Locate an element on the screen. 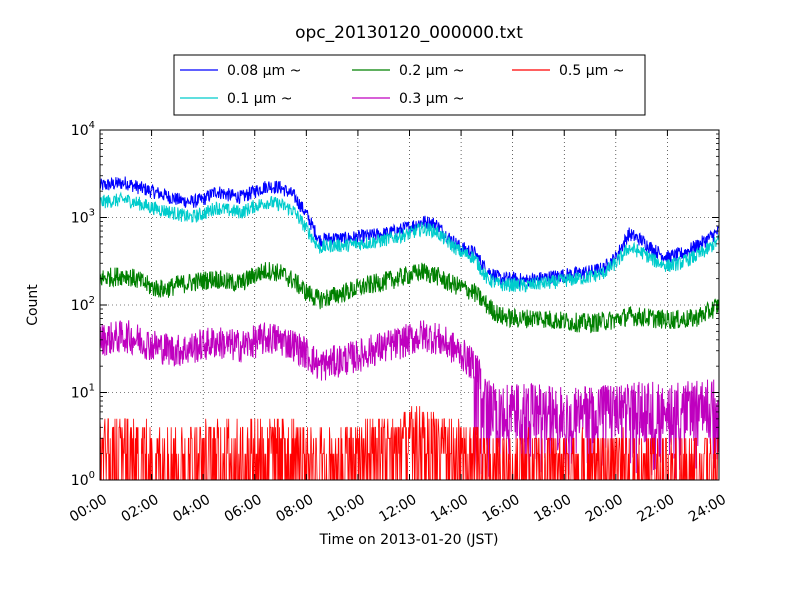 The image size is (800, 600). legend-label: 0.1 μm ~ is located at coordinates (259, 99).